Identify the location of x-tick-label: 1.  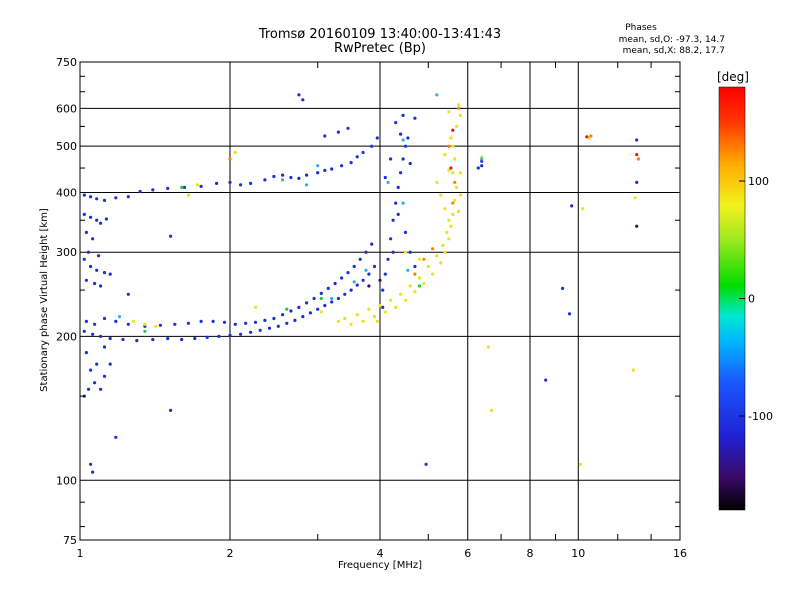
(80, 553).